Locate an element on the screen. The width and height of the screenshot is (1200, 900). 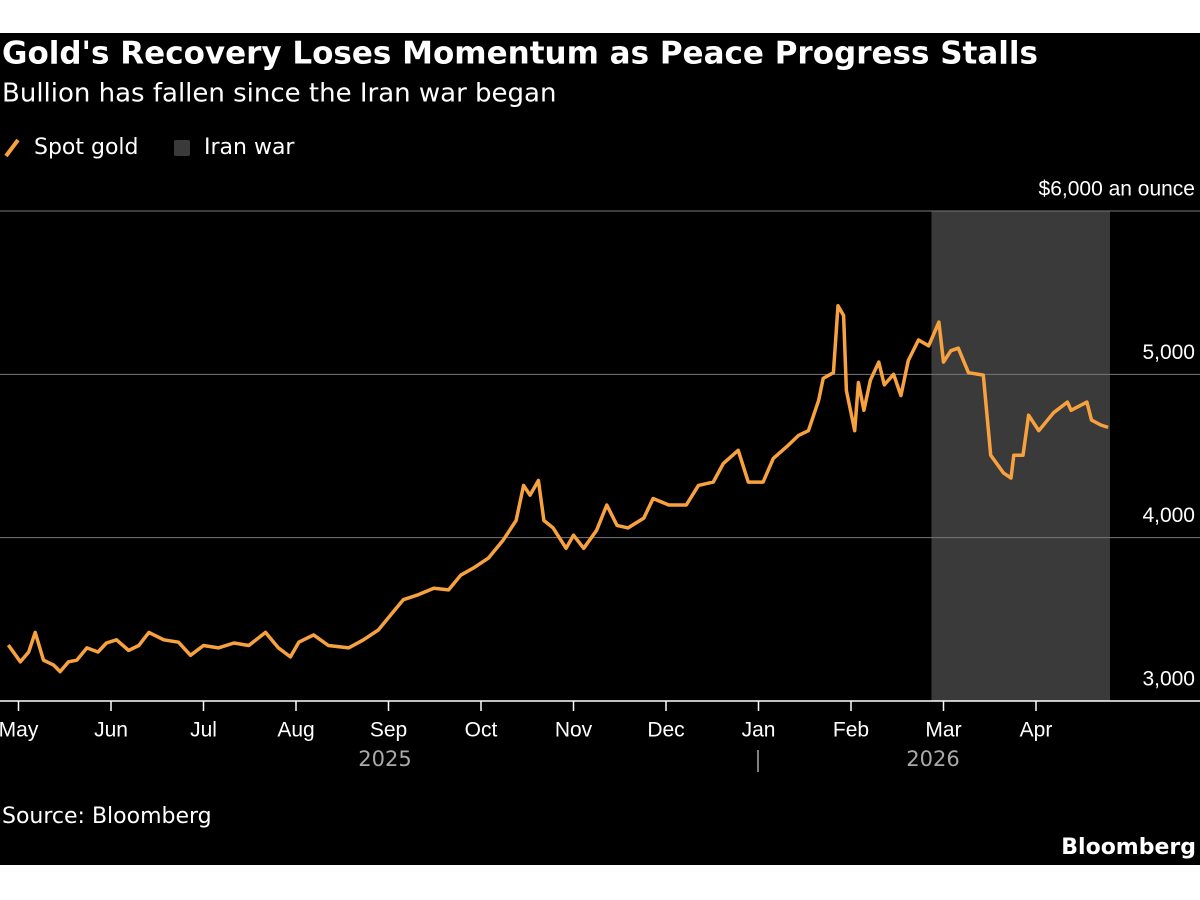
x-tick-label: Dec is located at coordinates (665, 730).